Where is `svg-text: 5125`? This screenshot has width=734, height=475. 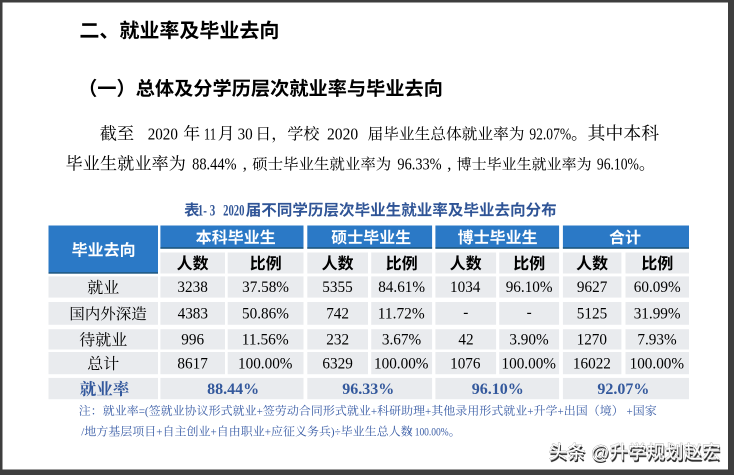 svg-text: 5125 is located at coordinates (592, 314).